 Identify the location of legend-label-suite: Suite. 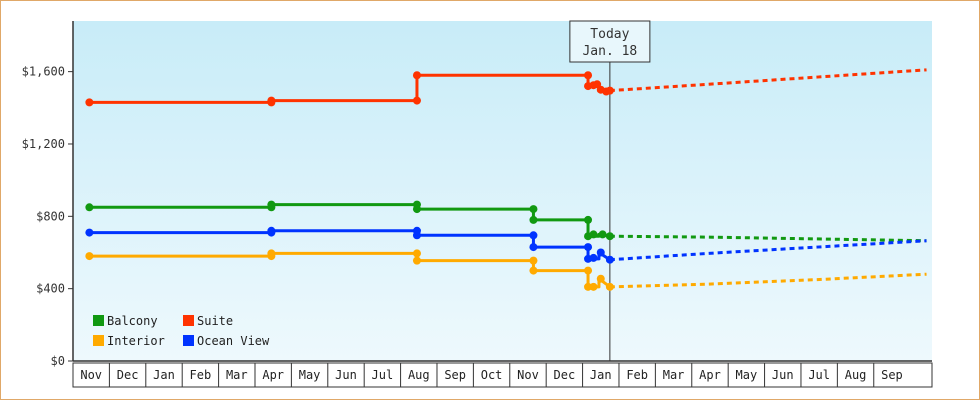
(215, 321).